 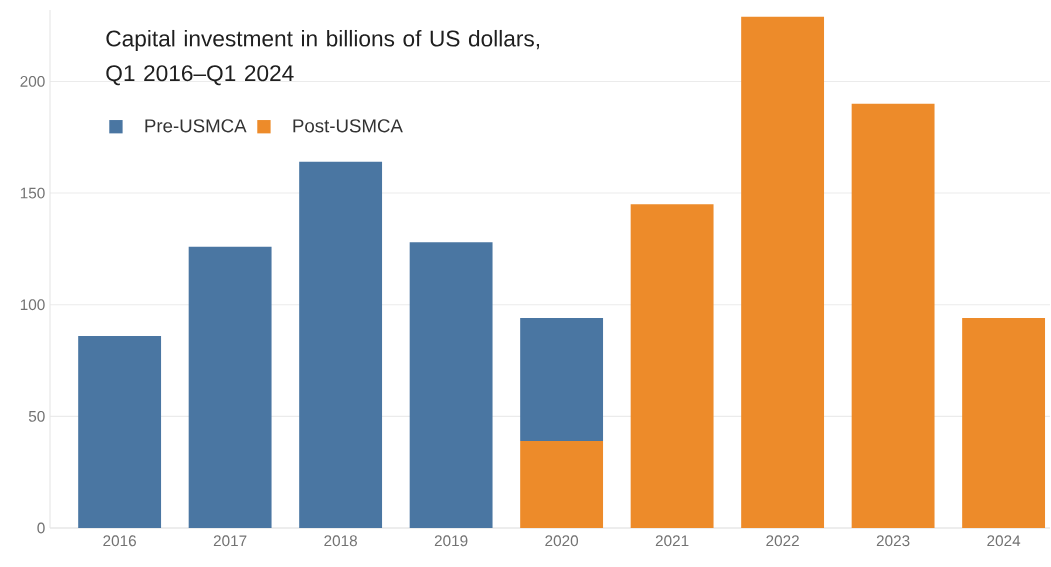 I want to click on x-tick-label: 2024, so click(x=1004, y=541).